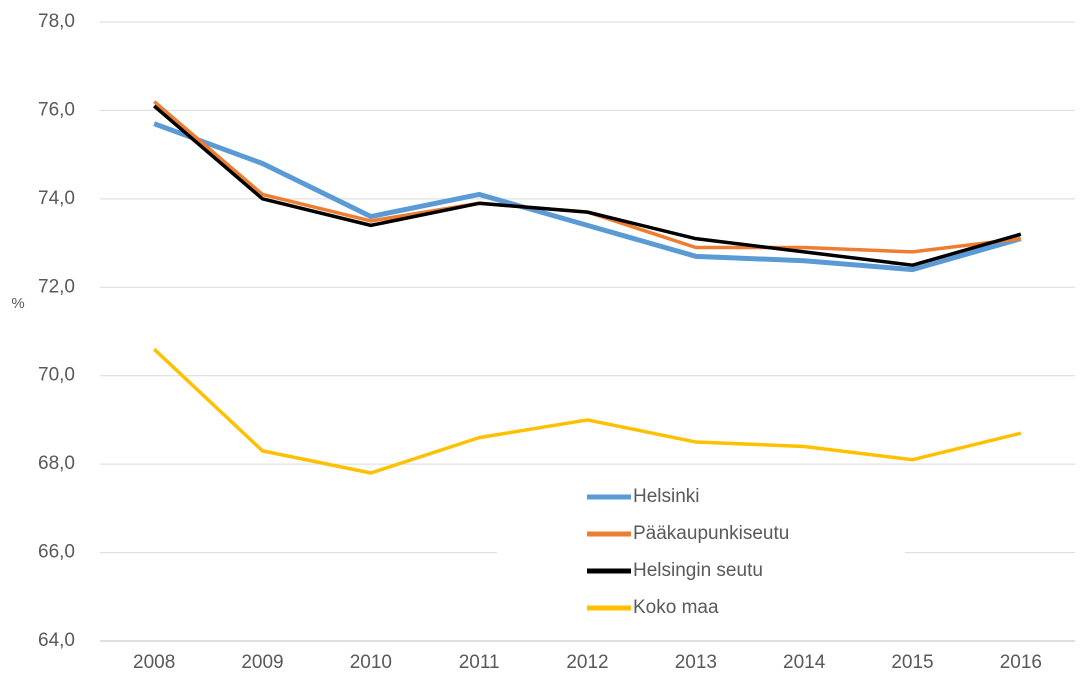 The height and width of the screenshot is (684, 1087). Describe the element at coordinates (371, 662) in the screenshot. I see `x-tick-label: 2010` at that location.